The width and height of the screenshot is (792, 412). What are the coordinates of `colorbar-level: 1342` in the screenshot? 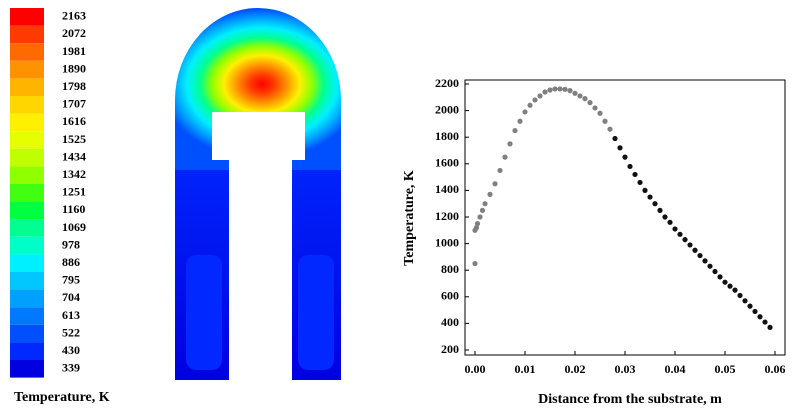 It's located at (74, 174).